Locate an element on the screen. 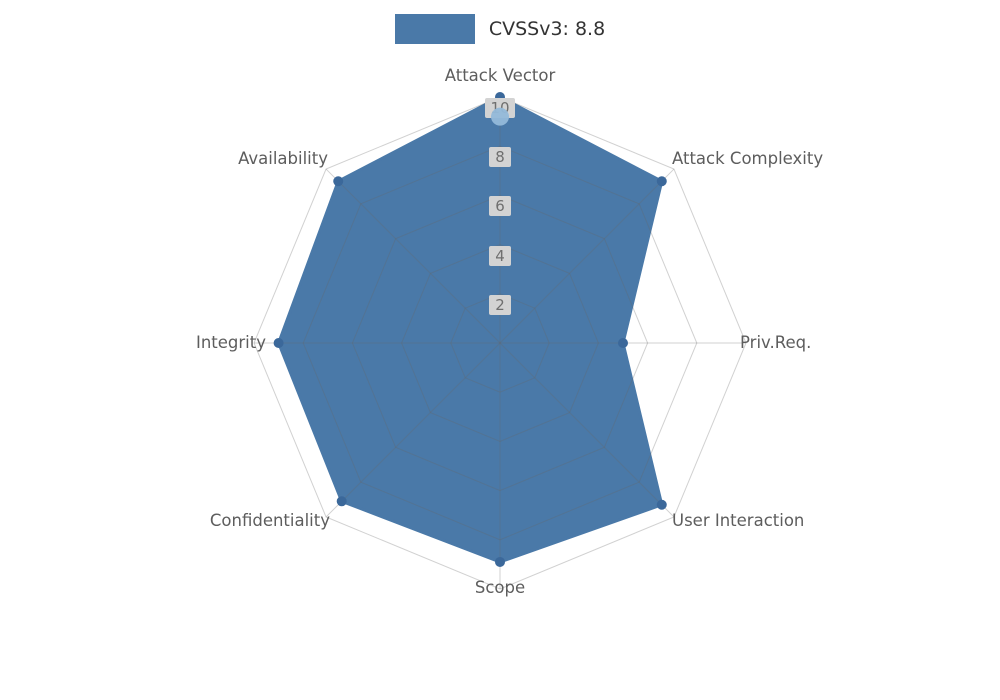 This screenshot has width=1000, height=700. overlay-layer is located at coordinates (500, 116).